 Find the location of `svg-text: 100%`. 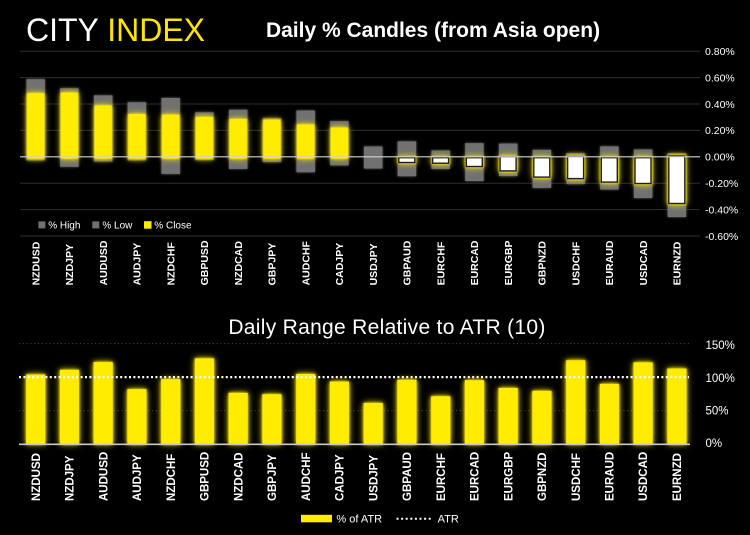

svg-text: 100% is located at coordinates (720, 379).